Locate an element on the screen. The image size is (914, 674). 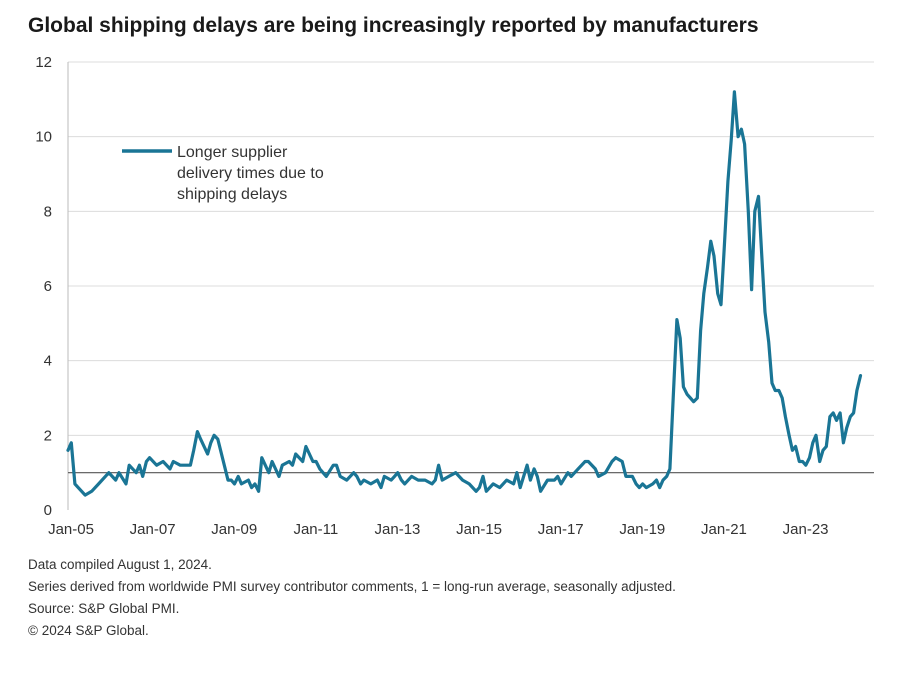
legend-label-line: delivery times due to is located at coordinates (250, 173).